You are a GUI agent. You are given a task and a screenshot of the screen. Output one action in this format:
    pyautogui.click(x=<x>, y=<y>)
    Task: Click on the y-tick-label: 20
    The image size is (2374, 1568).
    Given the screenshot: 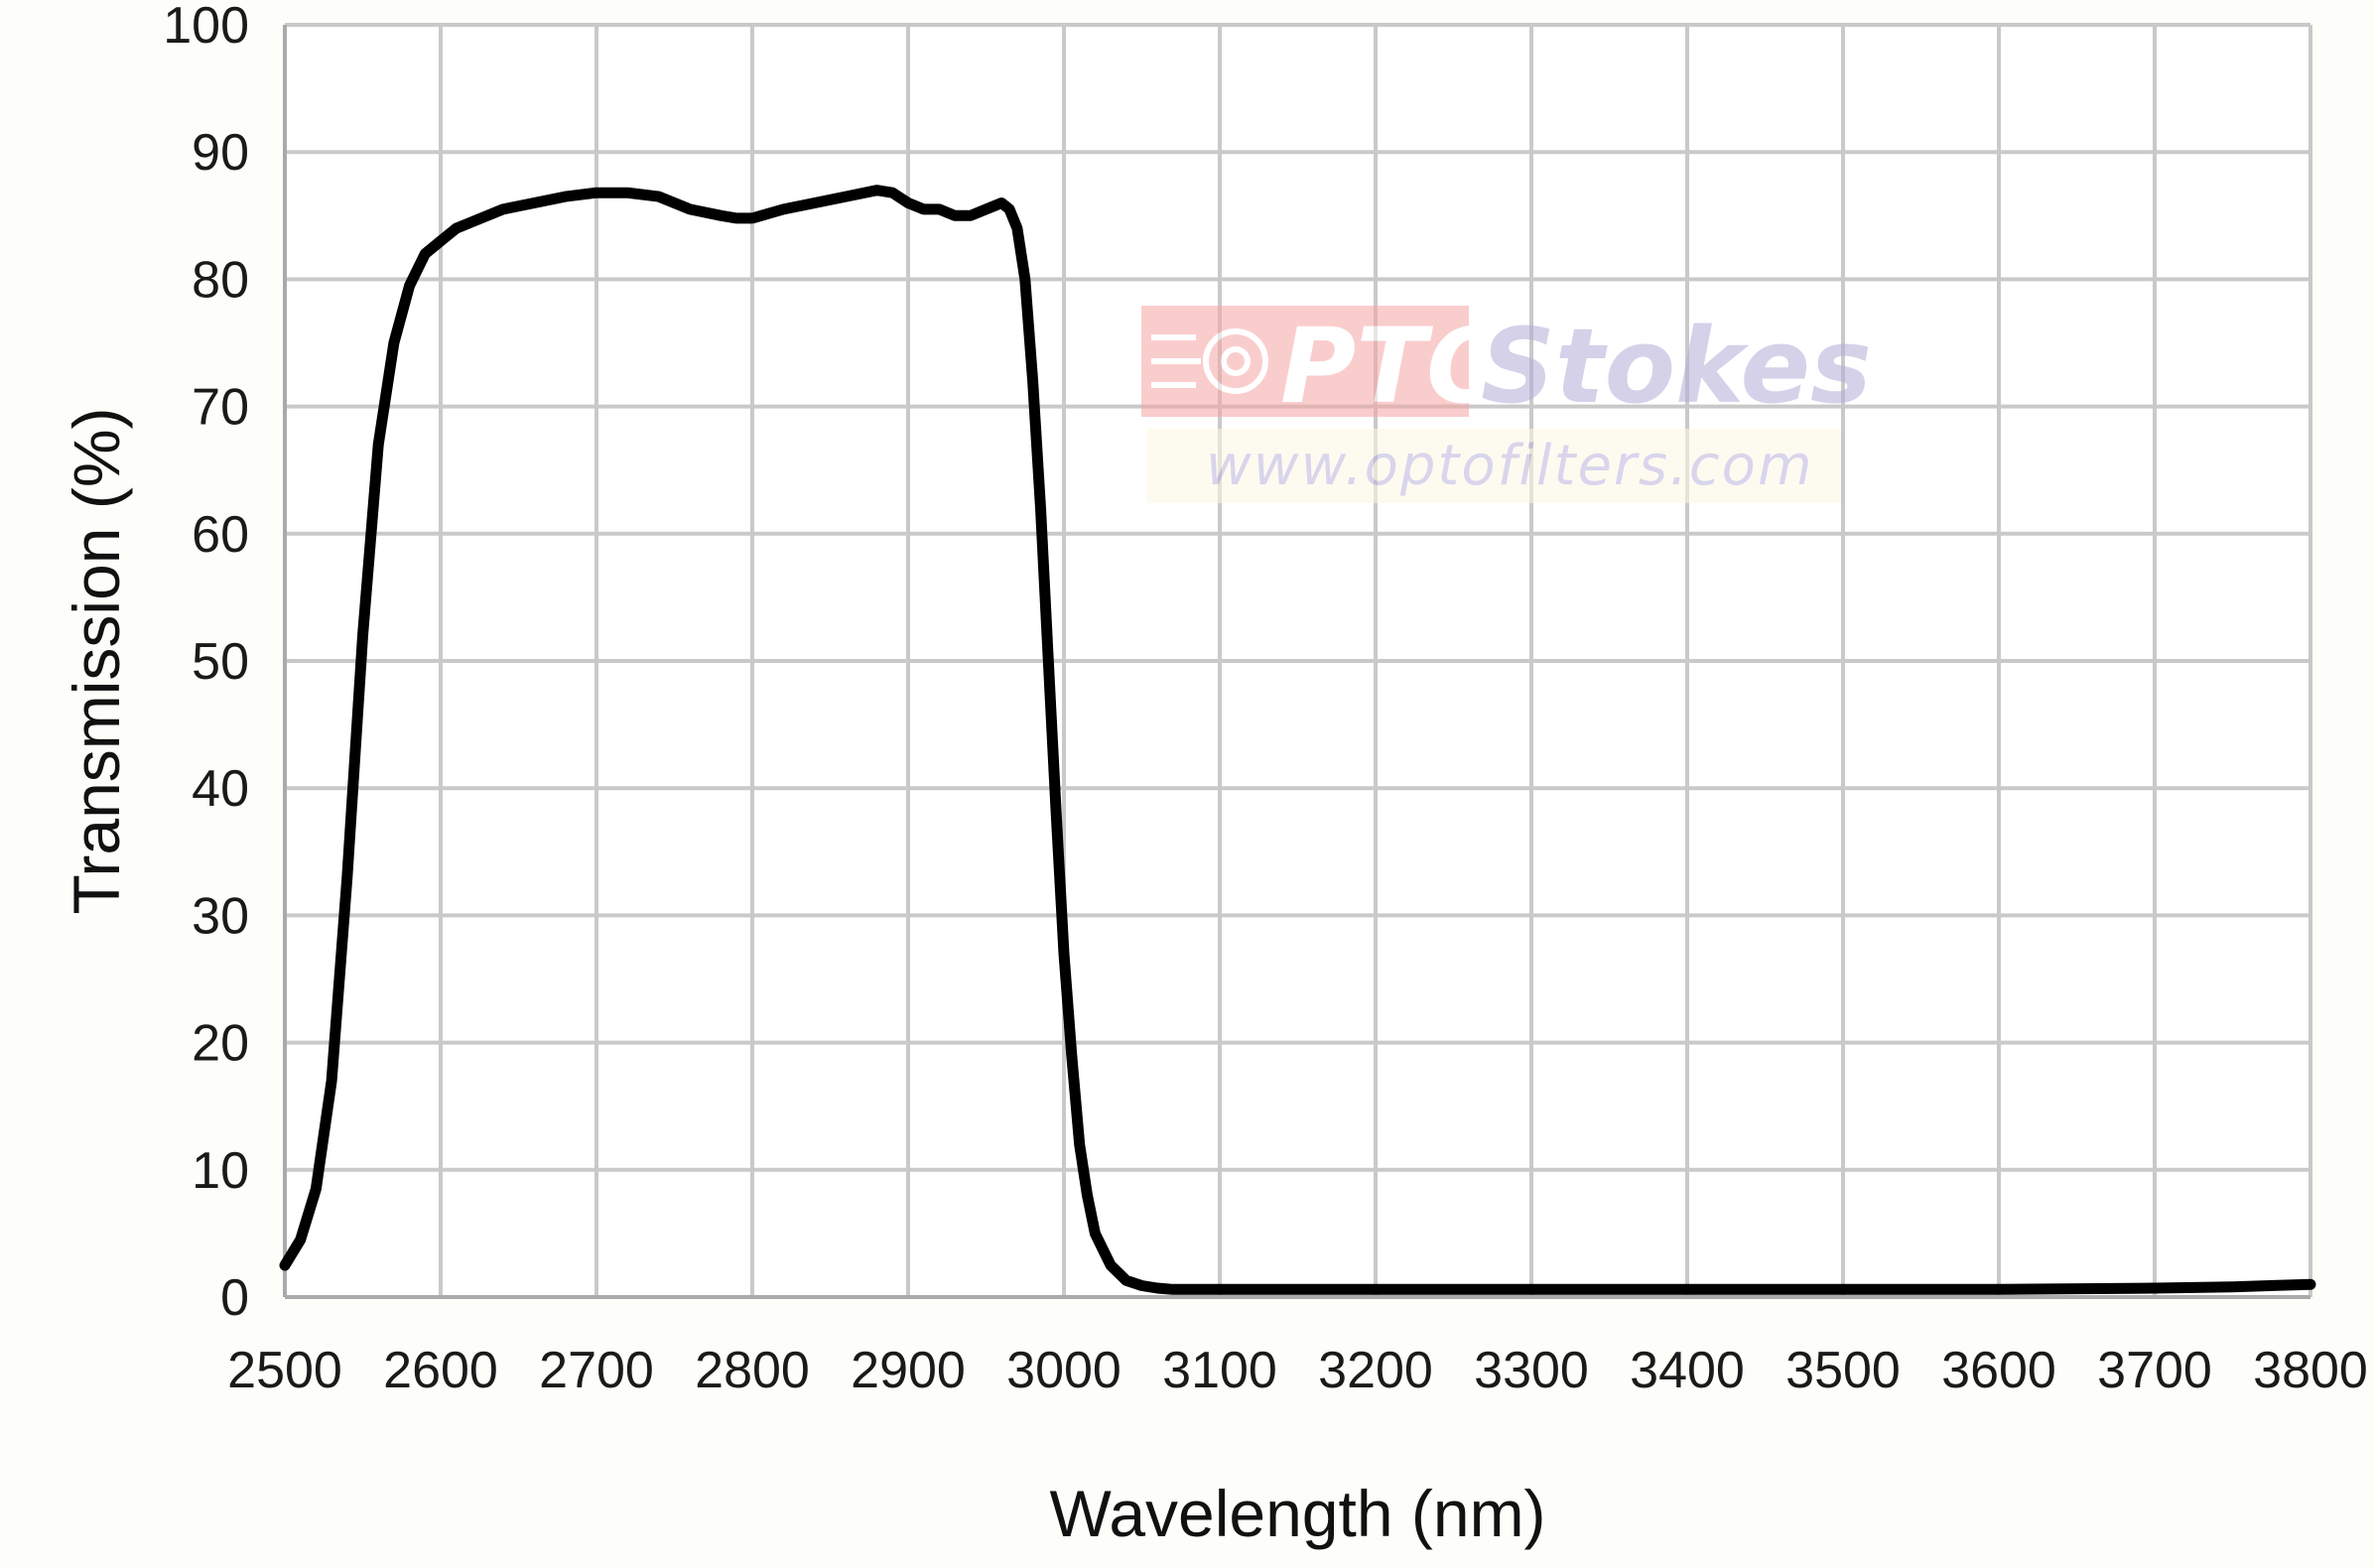 What is the action you would take?
    pyautogui.click(x=220, y=1044)
    